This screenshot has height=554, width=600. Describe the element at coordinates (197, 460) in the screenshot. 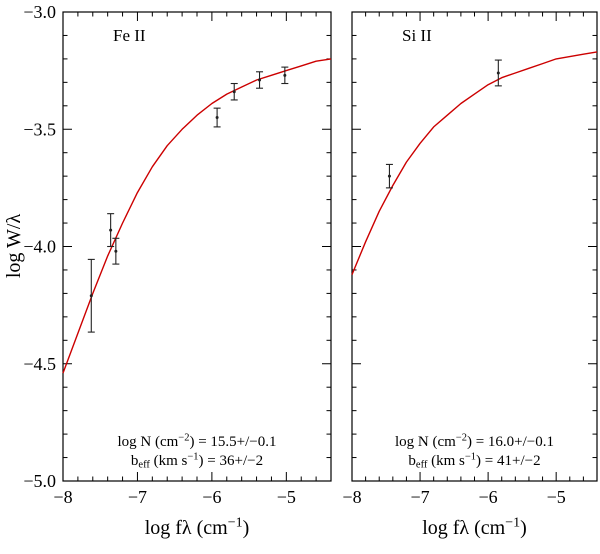

I see `fit-annotation-beff: beff (km s−1) = 36+/−2` at that location.